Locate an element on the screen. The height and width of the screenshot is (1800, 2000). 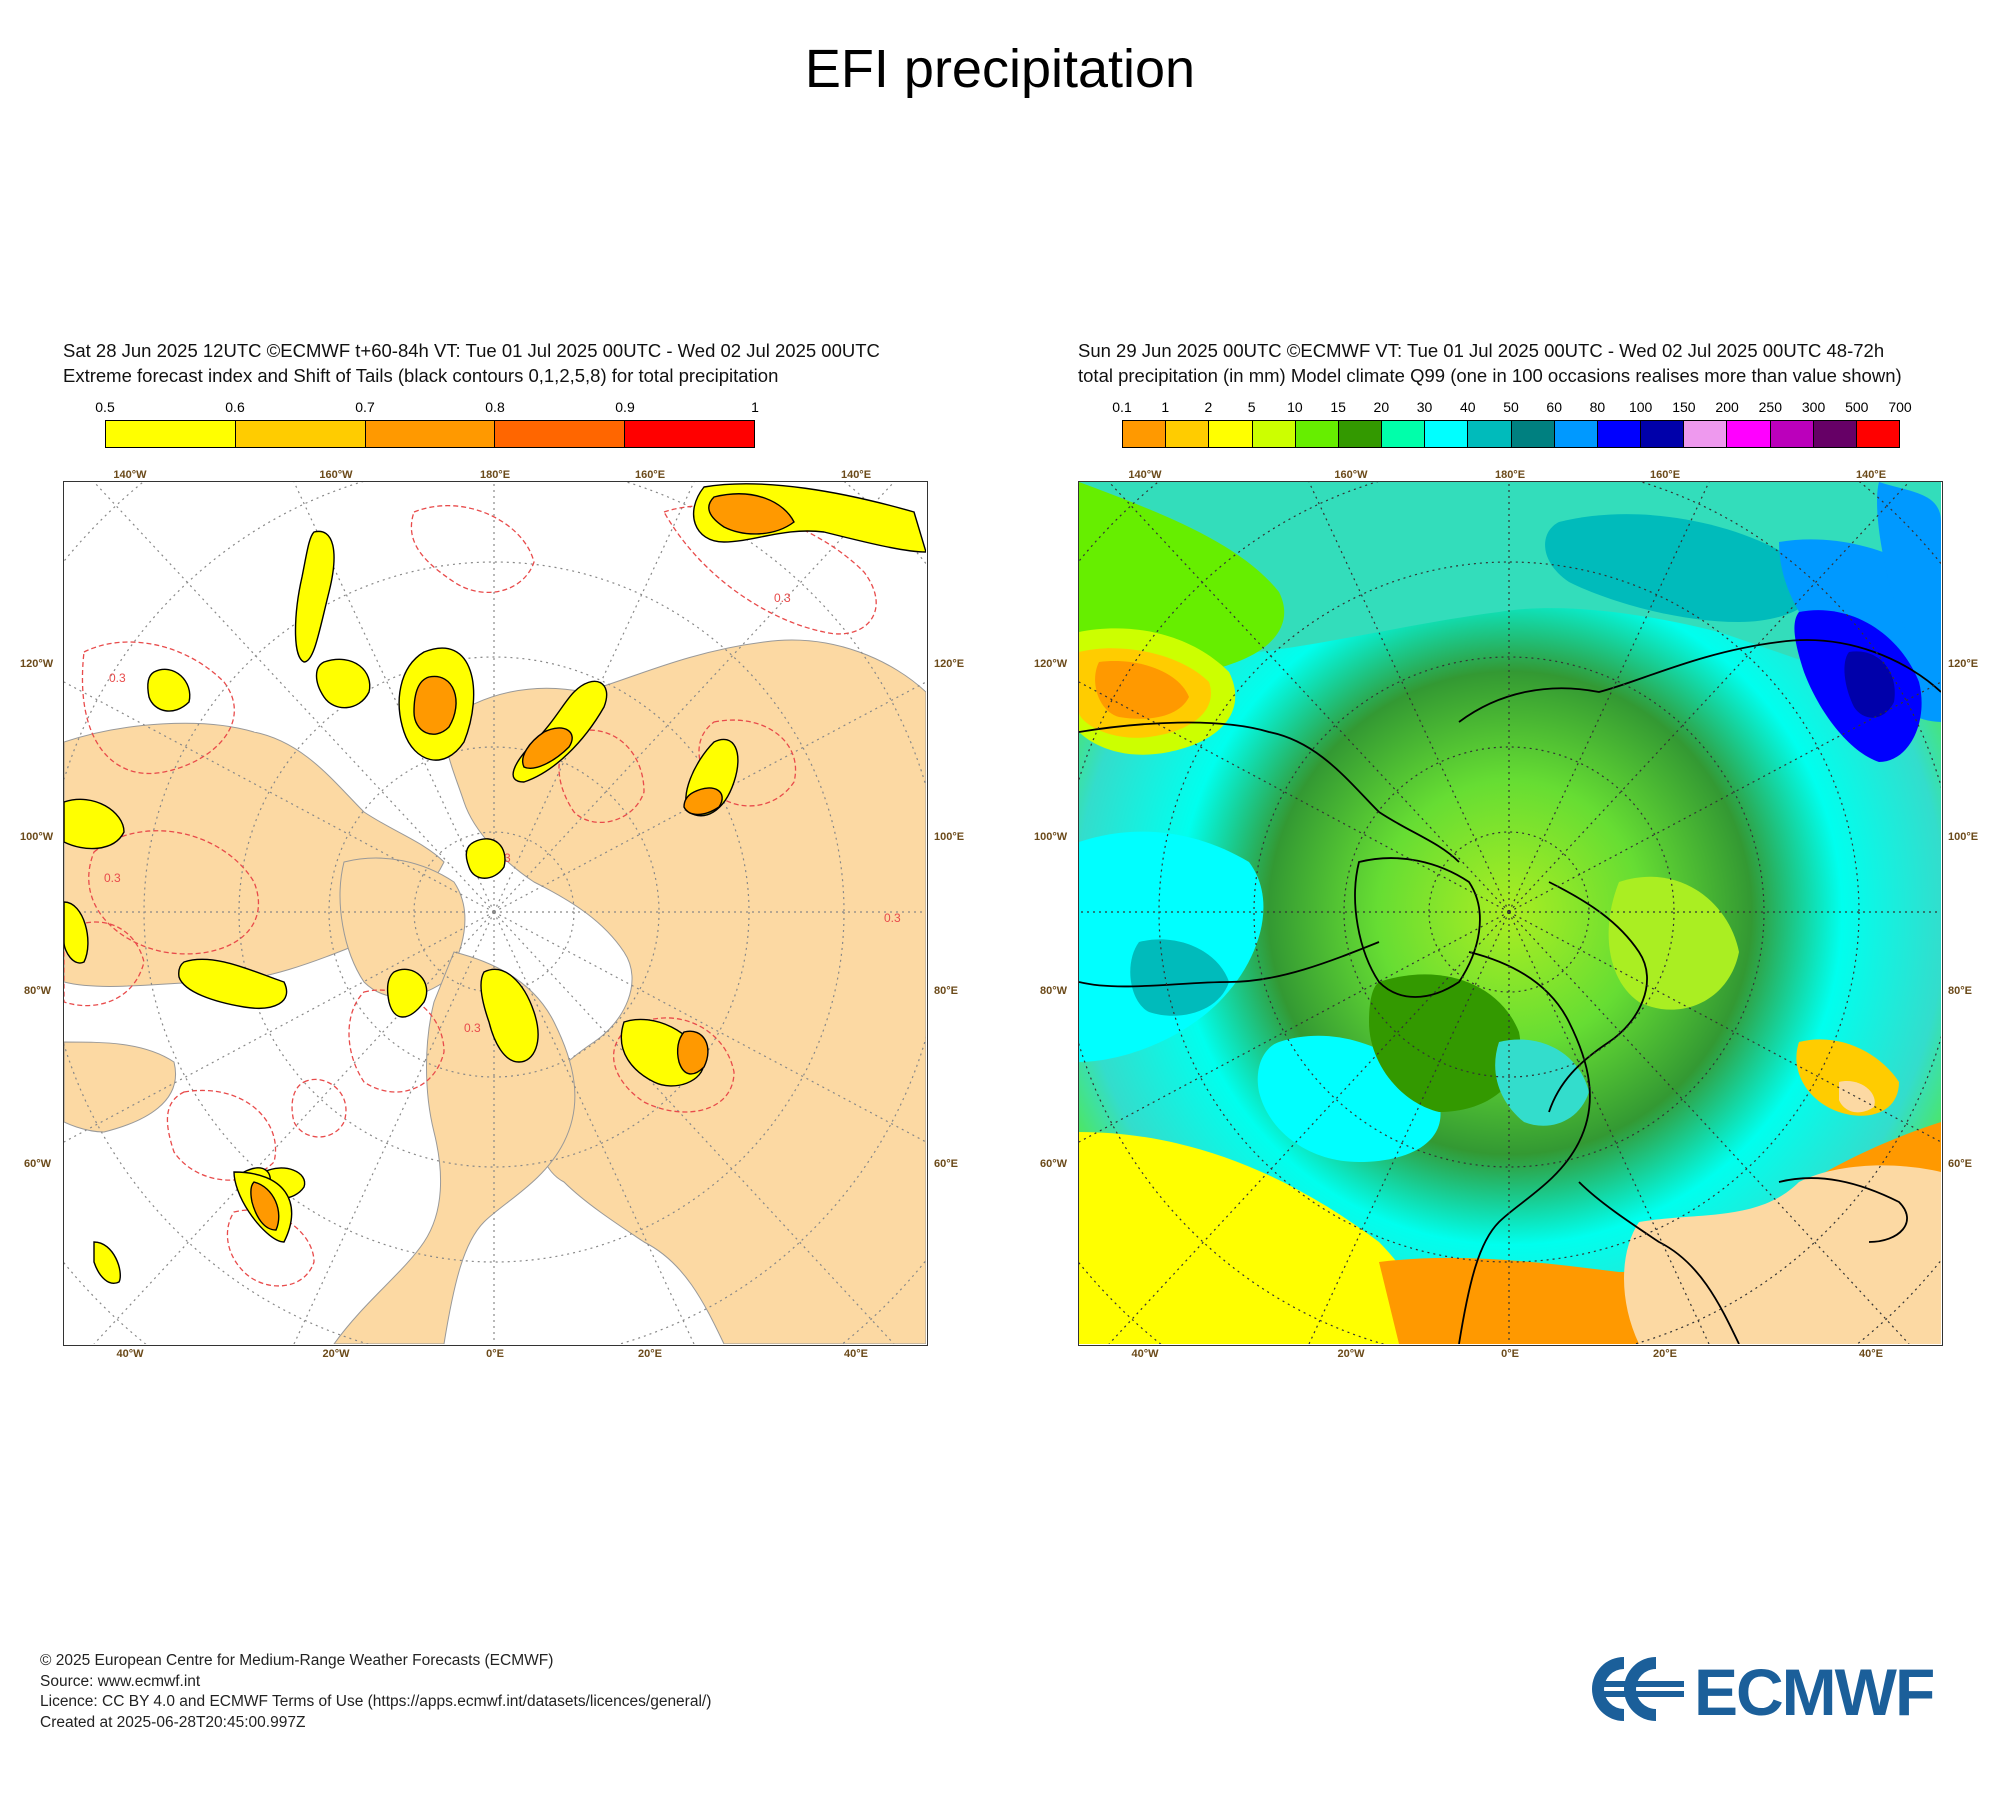
right-colorbar-label: 40 is located at coordinates (1467, 407).